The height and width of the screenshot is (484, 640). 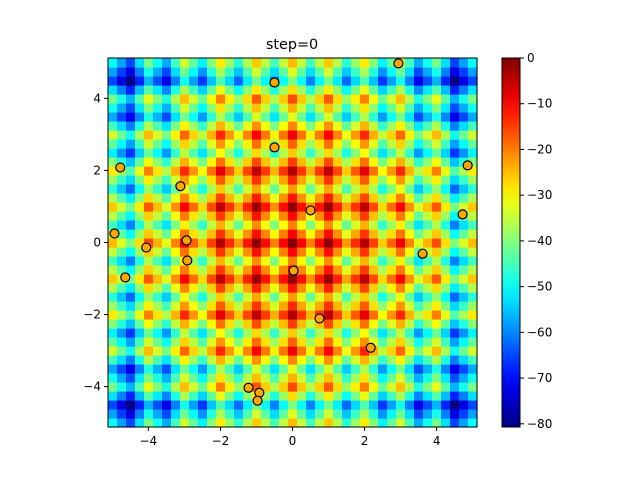 I want to click on colorbar-tick-label: −20, so click(x=539, y=149).